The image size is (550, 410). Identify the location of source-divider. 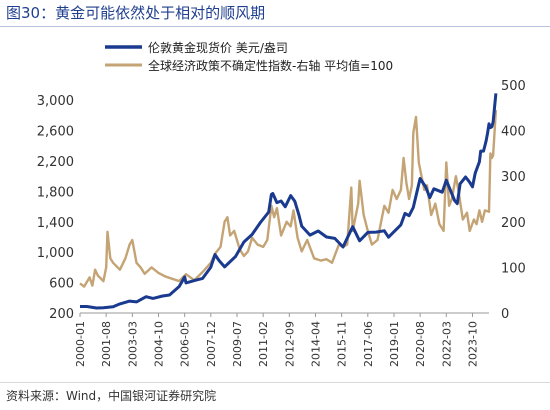
(275, 382).